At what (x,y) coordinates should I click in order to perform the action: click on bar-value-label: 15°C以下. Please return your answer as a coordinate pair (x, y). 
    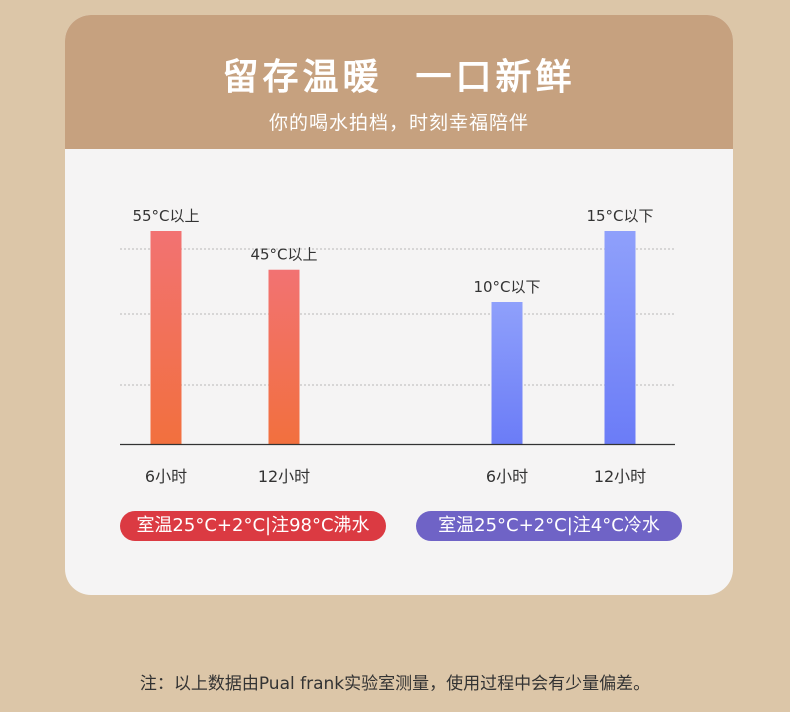
    Looking at the image, I should click on (619, 216).